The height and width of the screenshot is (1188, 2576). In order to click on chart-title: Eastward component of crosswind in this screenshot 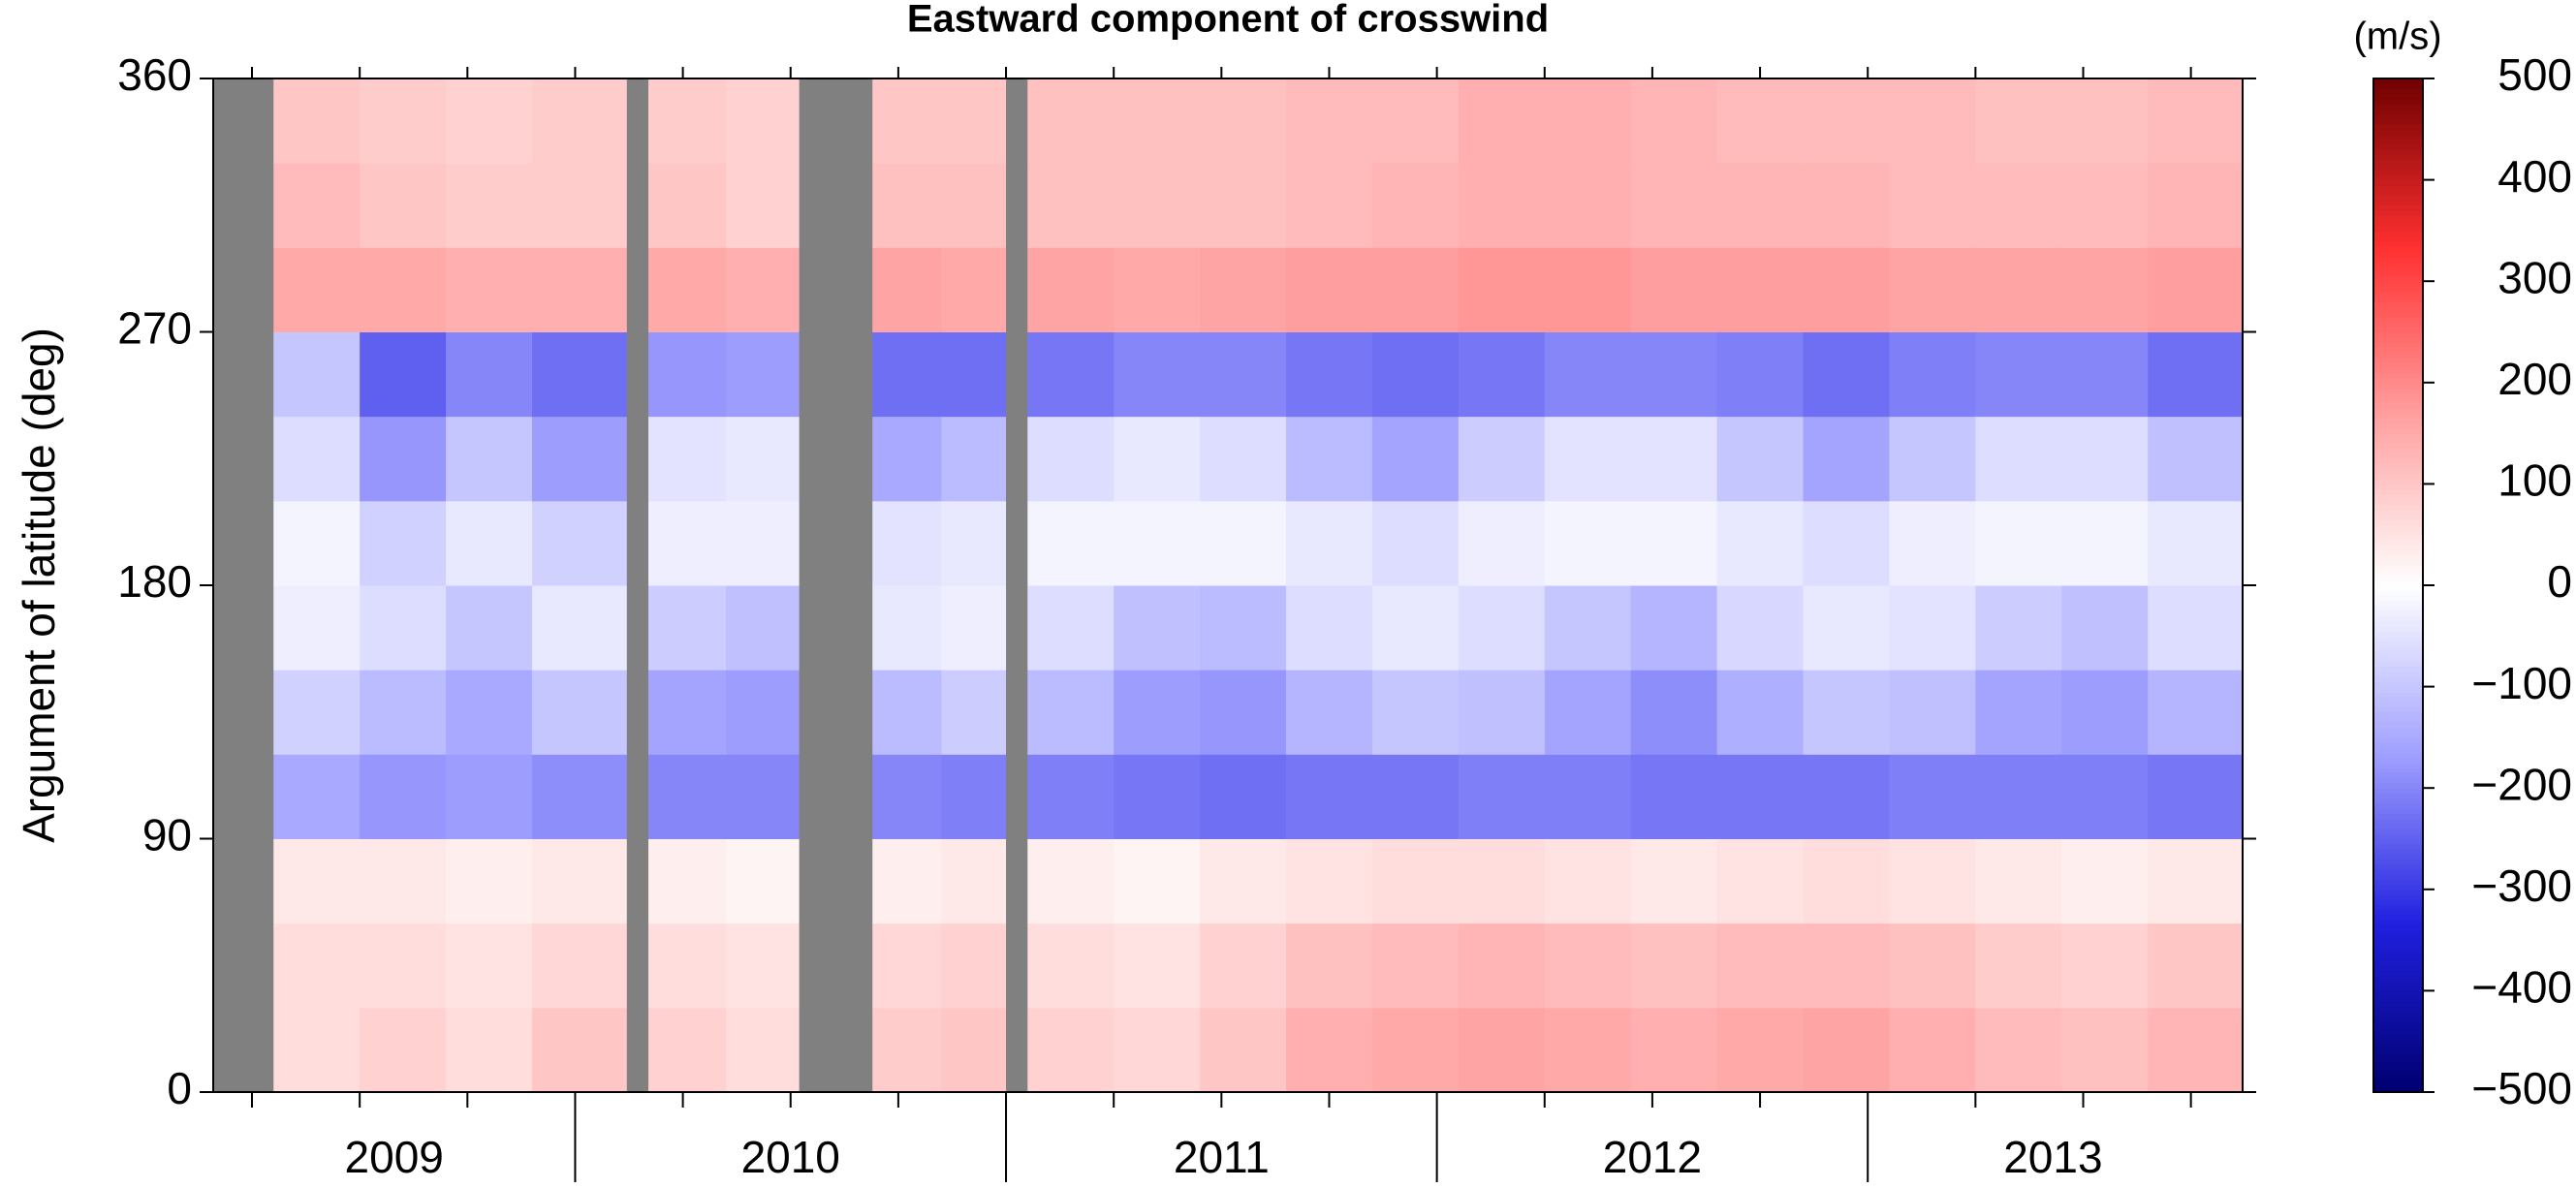, I will do `click(1228, 20)`.